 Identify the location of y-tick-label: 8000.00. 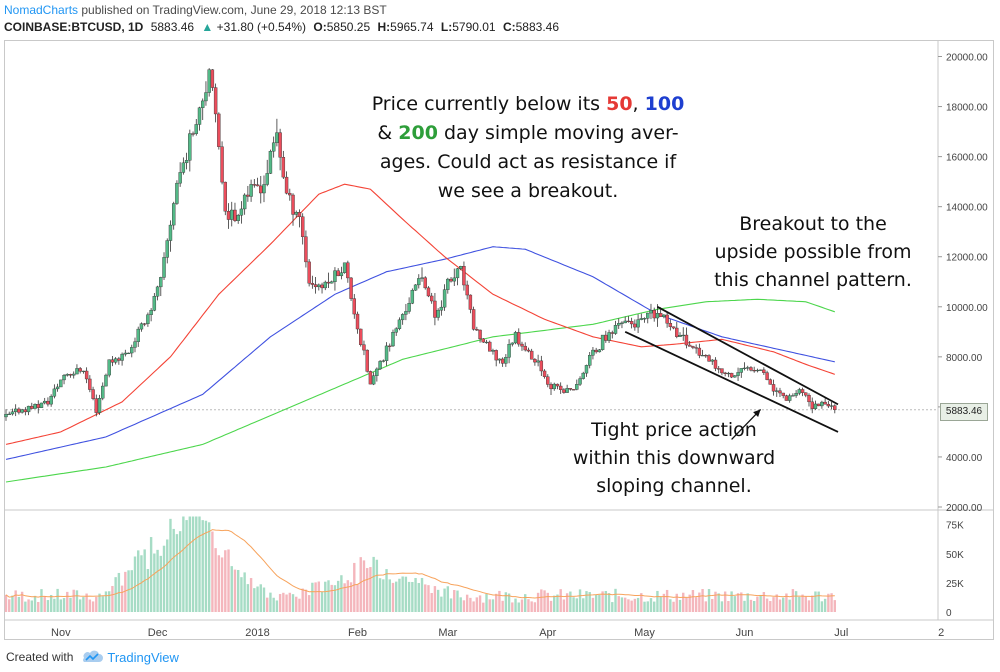
(964, 358).